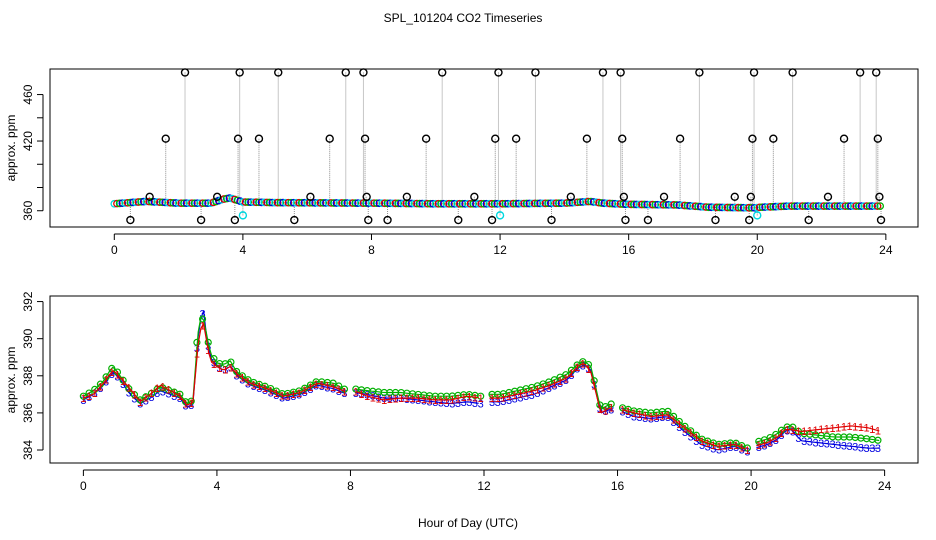  I want to click on bottom-x-axis: 0 4 8 12 16 20 24, so click(486, 481).